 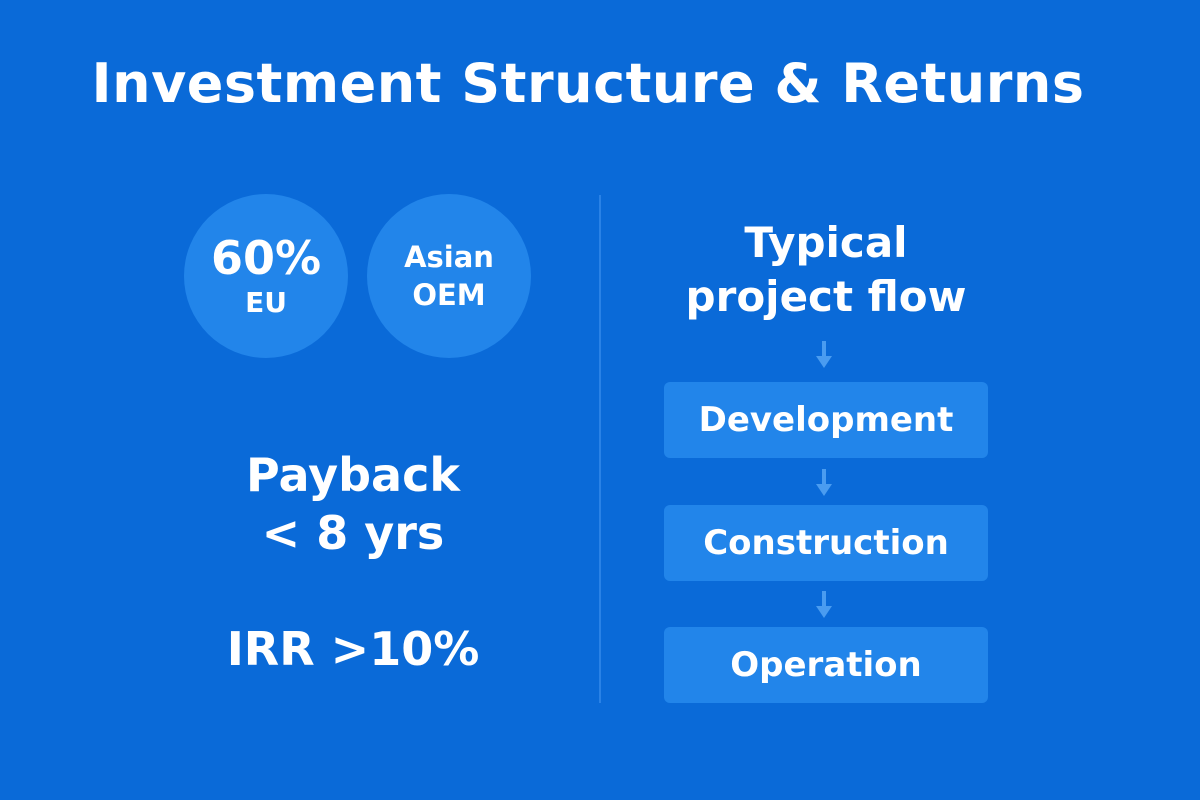 What do you see at coordinates (449, 257) in the screenshot?
I see `asian-oem-line1: Asian` at bounding box center [449, 257].